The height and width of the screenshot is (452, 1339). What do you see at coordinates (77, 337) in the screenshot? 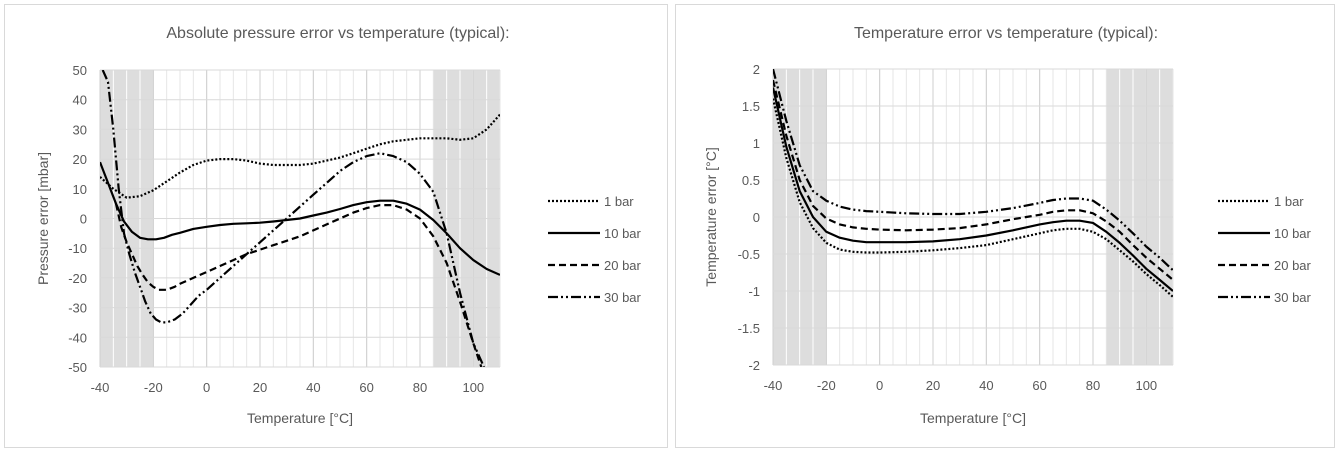
I see `y-tick-label: -40` at bounding box center [77, 337].